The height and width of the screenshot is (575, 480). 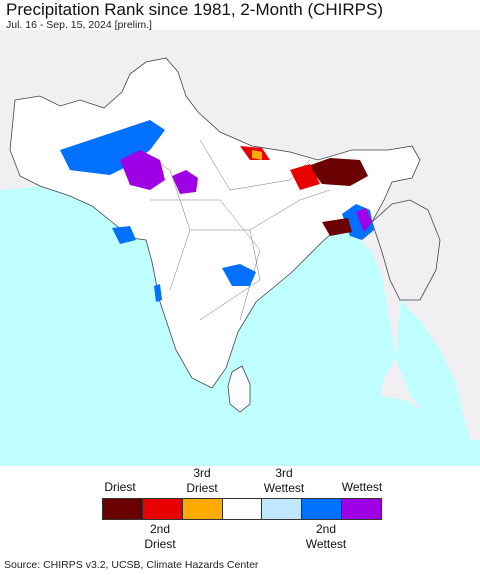 I want to click on swatch-normal, so click(x=242, y=509).